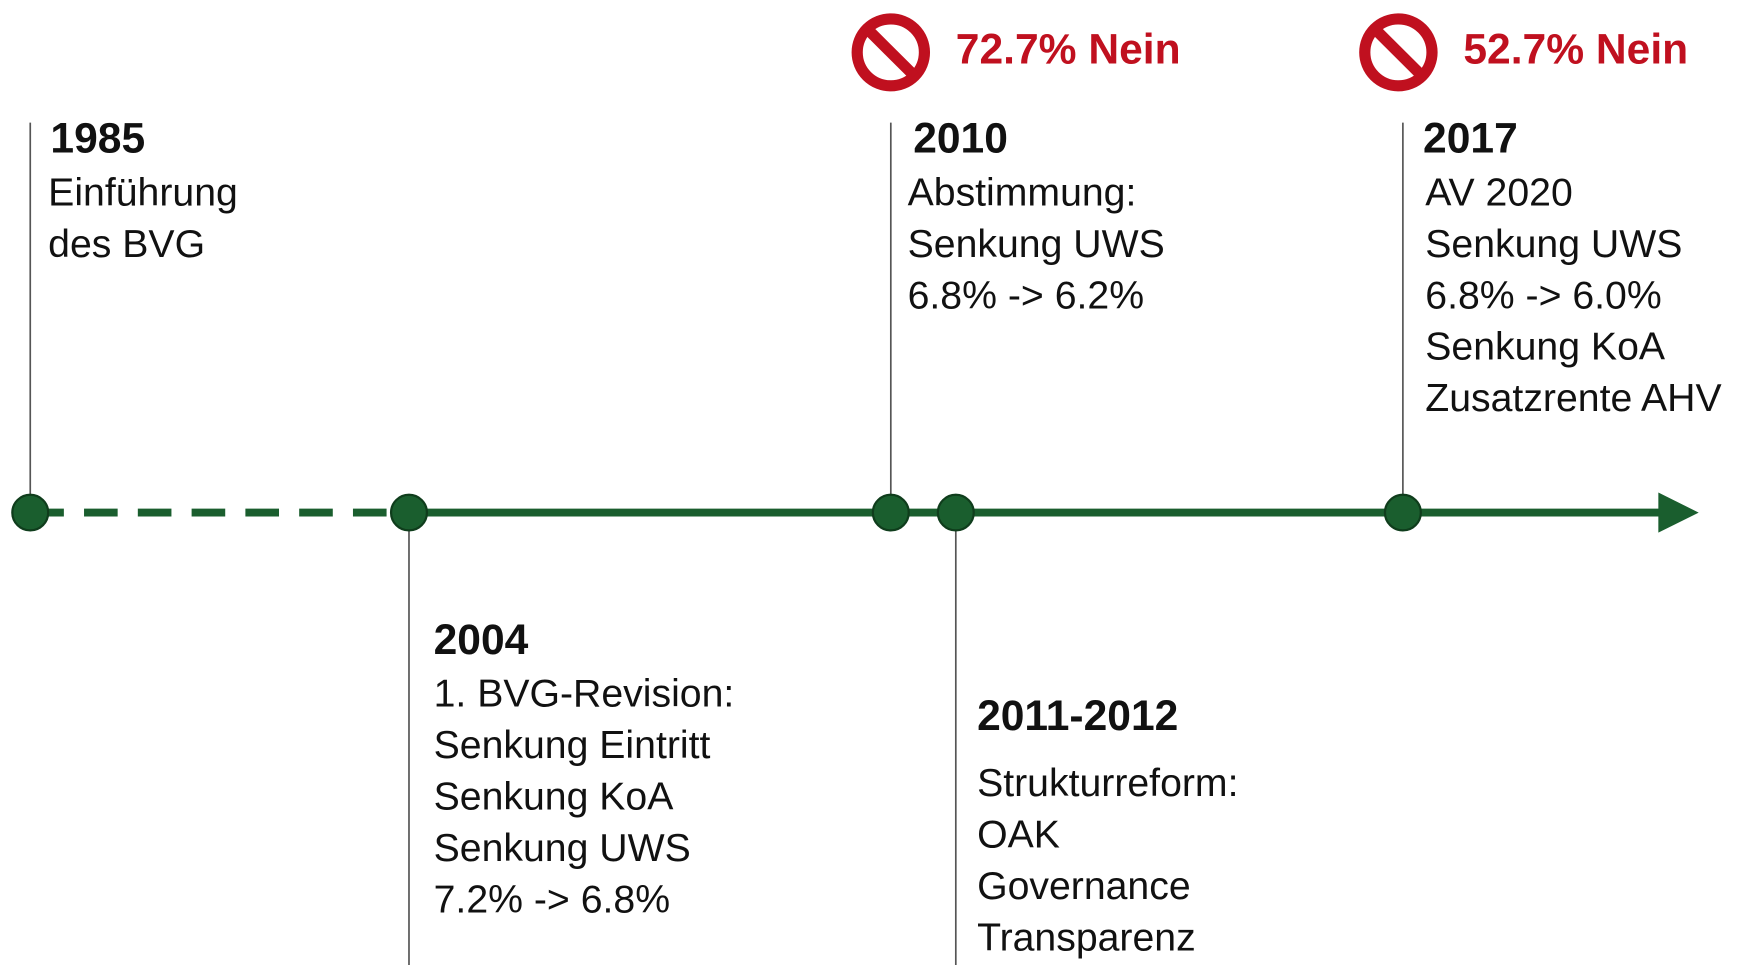  What do you see at coordinates (1499, 192) in the screenshot?
I see `event-text: AV 2020` at bounding box center [1499, 192].